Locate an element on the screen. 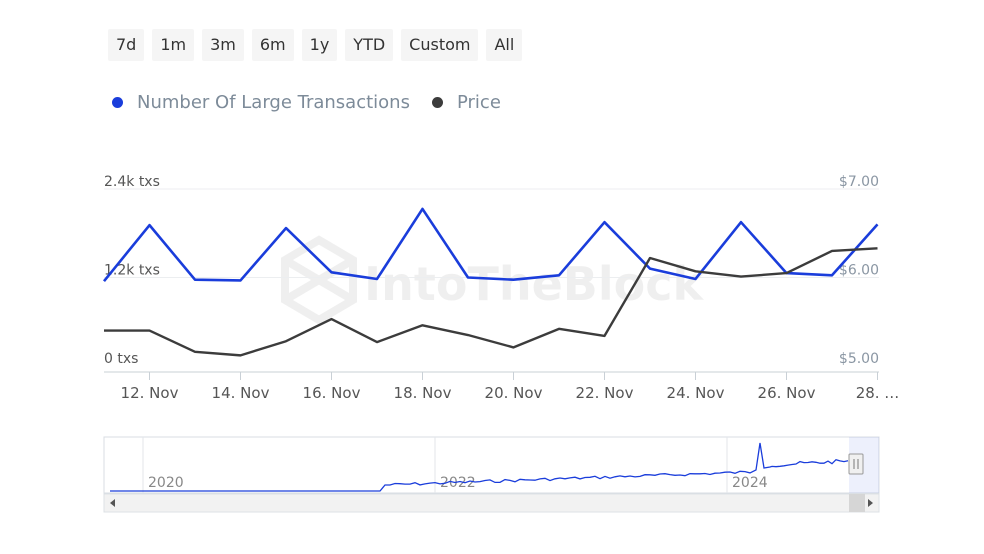  y-axis-right: $7.00 $6.00 $5.00 is located at coordinates (859, 270).